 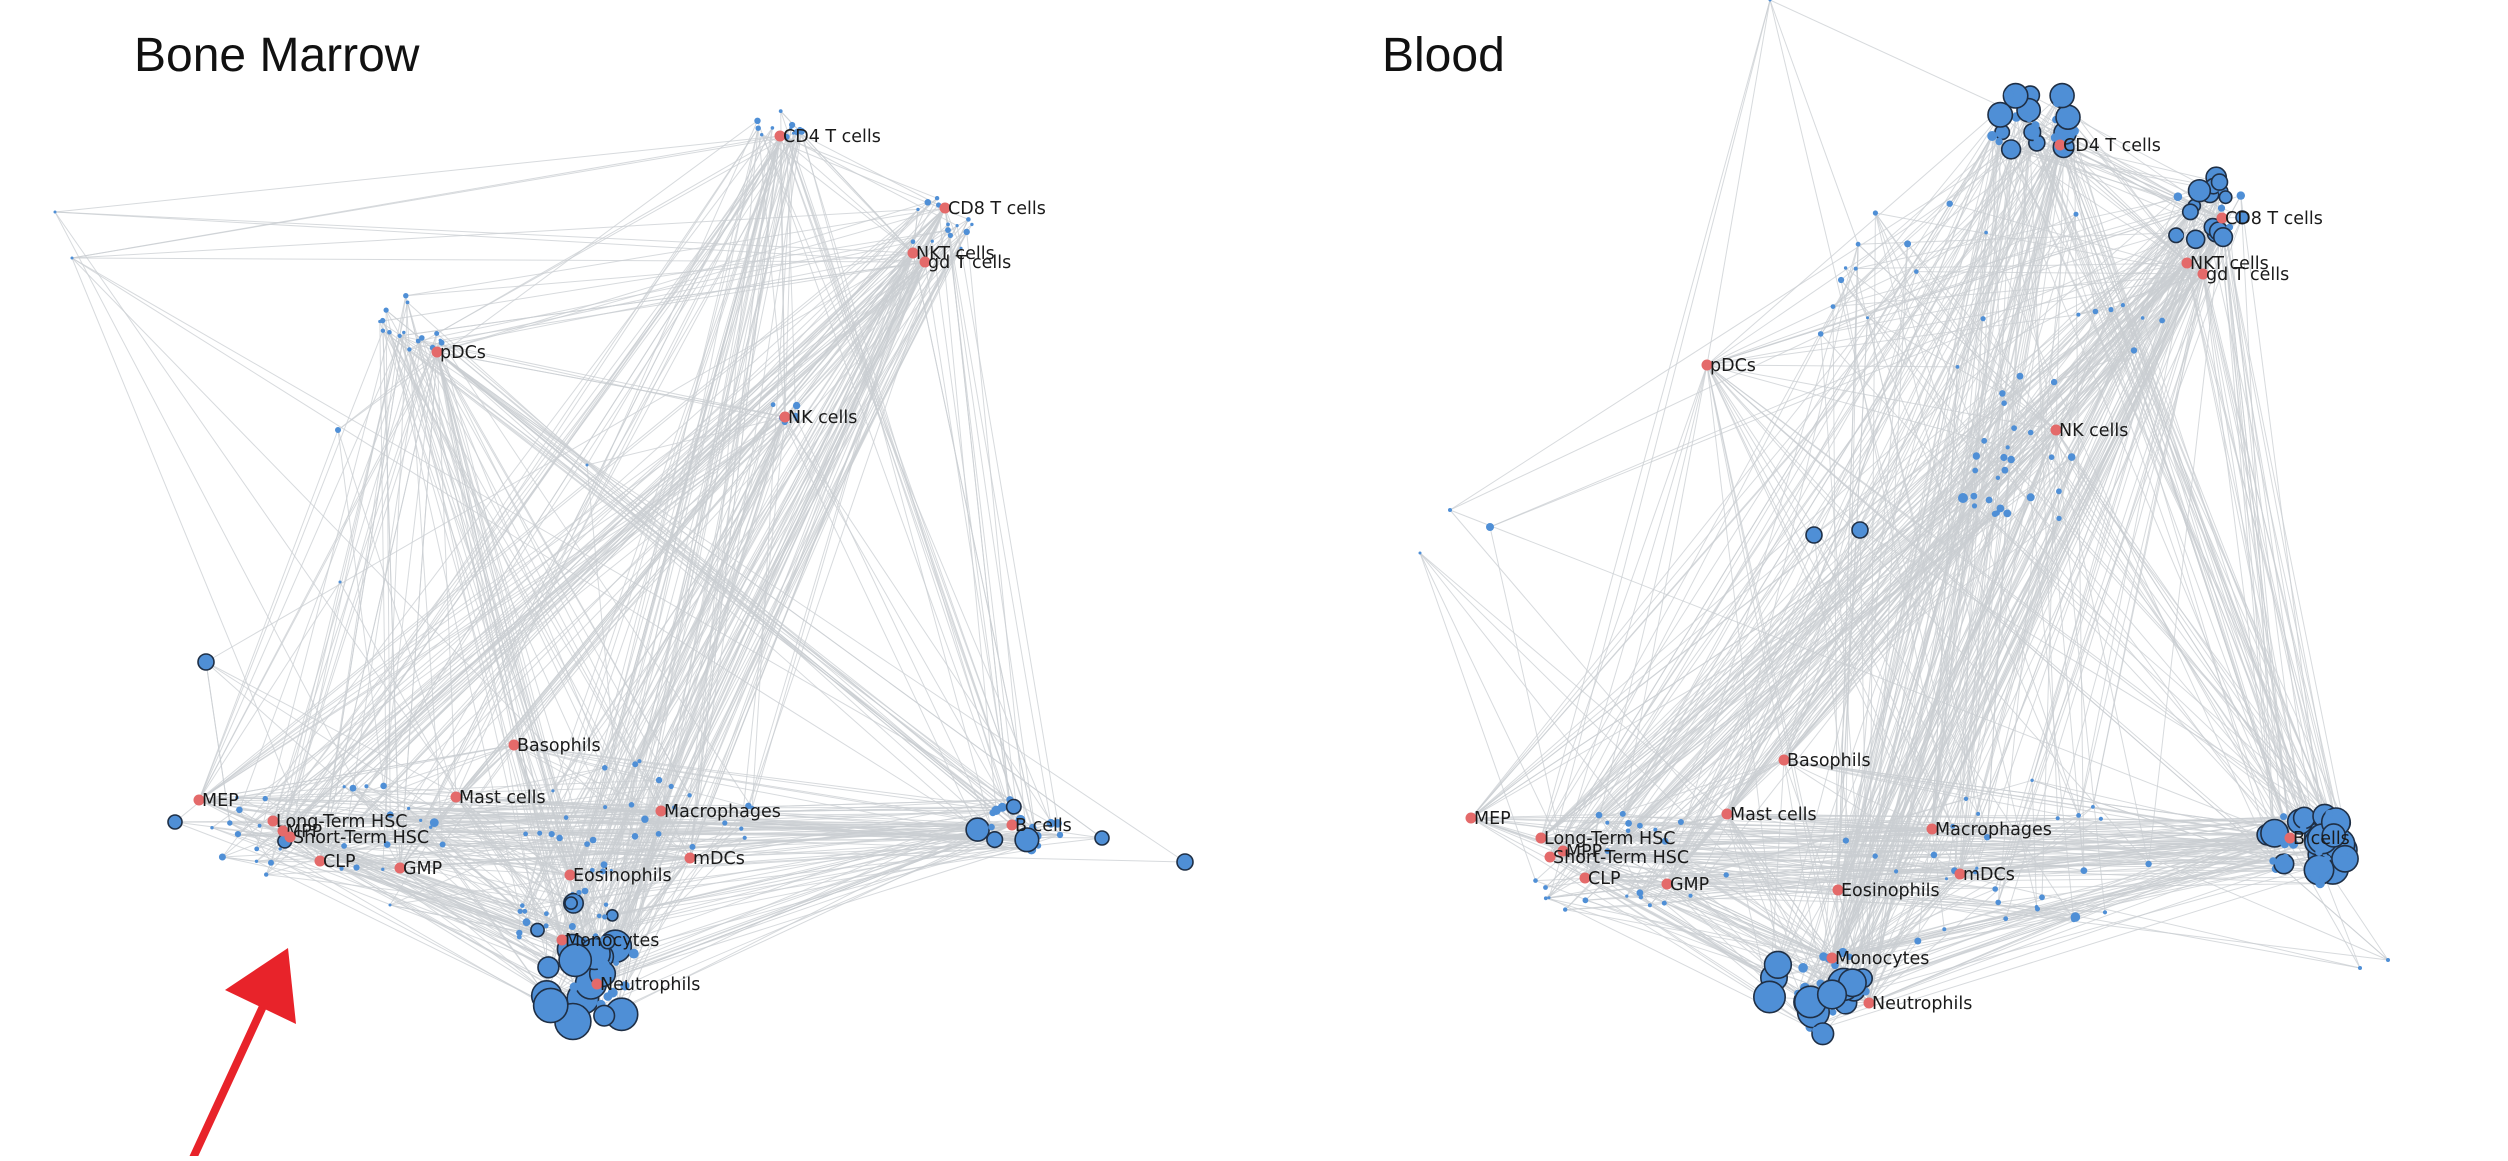 I want to click on blood-title: Blood, so click(x=1443, y=55).